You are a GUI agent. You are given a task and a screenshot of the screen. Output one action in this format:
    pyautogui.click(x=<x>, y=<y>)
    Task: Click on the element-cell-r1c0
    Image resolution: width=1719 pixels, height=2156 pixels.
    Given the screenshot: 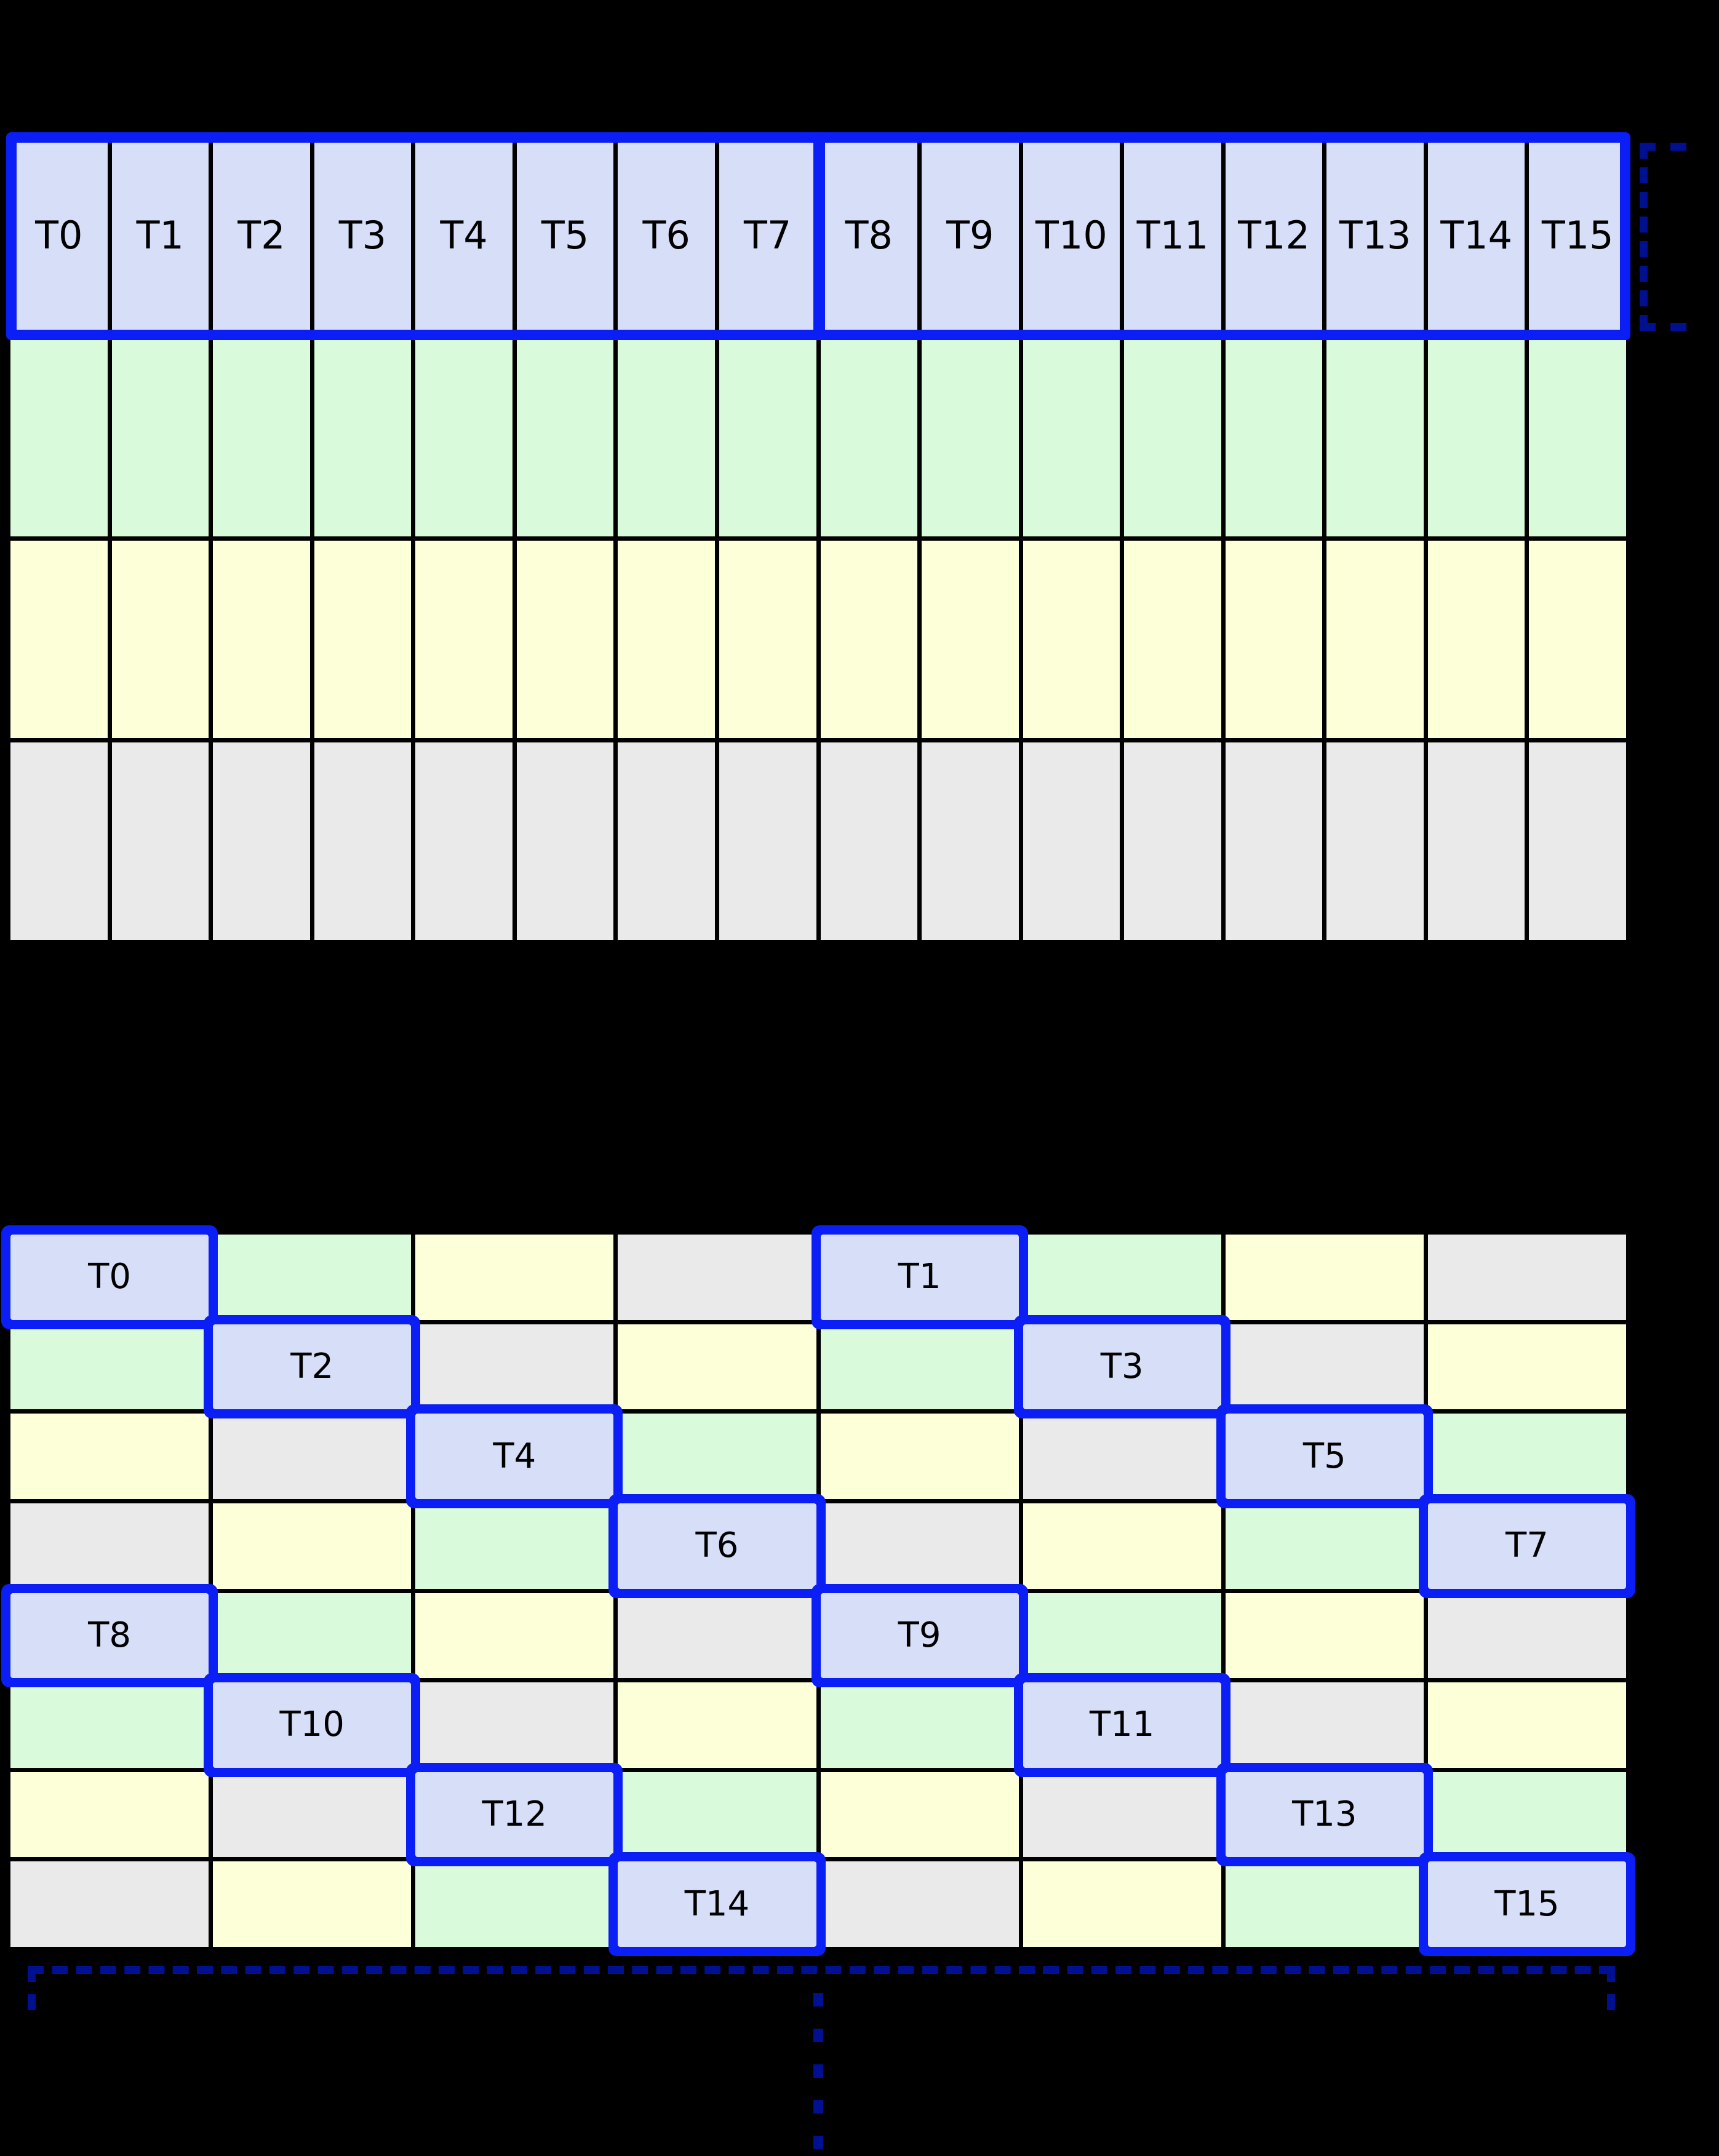 What is the action you would take?
    pyautogui.click(x=59, y=437)
    